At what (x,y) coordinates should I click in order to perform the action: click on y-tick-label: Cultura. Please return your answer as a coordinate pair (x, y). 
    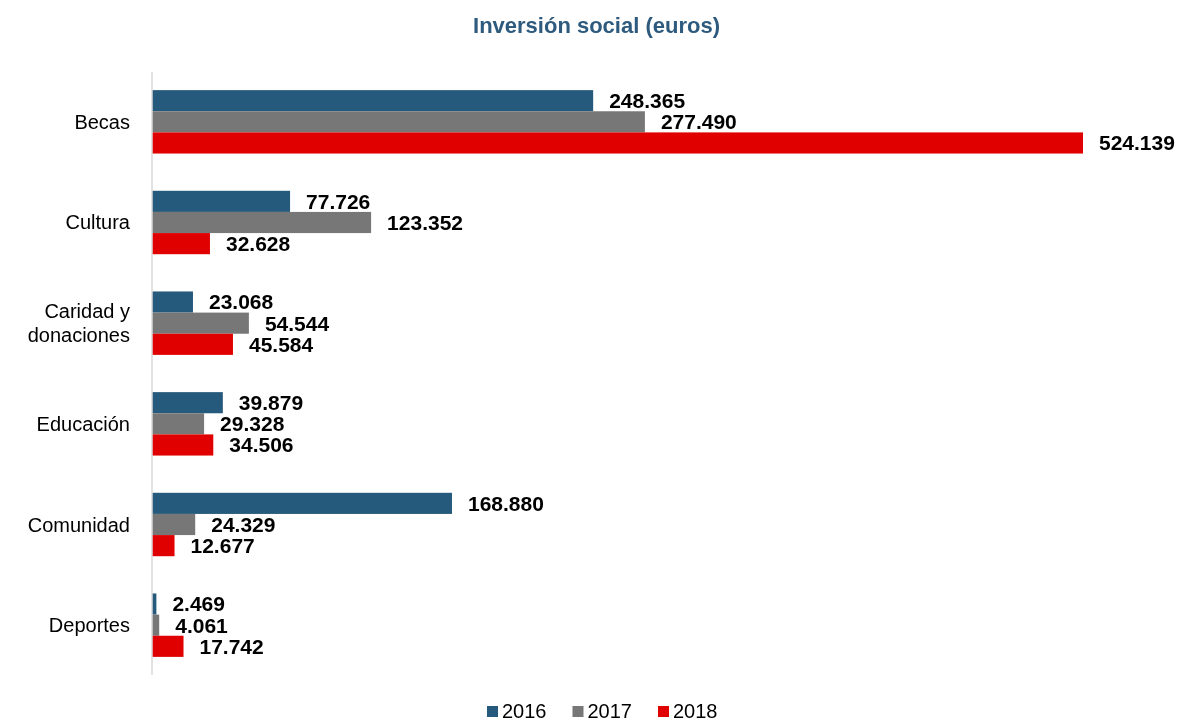
    Looking at the image, I should click on (98, 222).